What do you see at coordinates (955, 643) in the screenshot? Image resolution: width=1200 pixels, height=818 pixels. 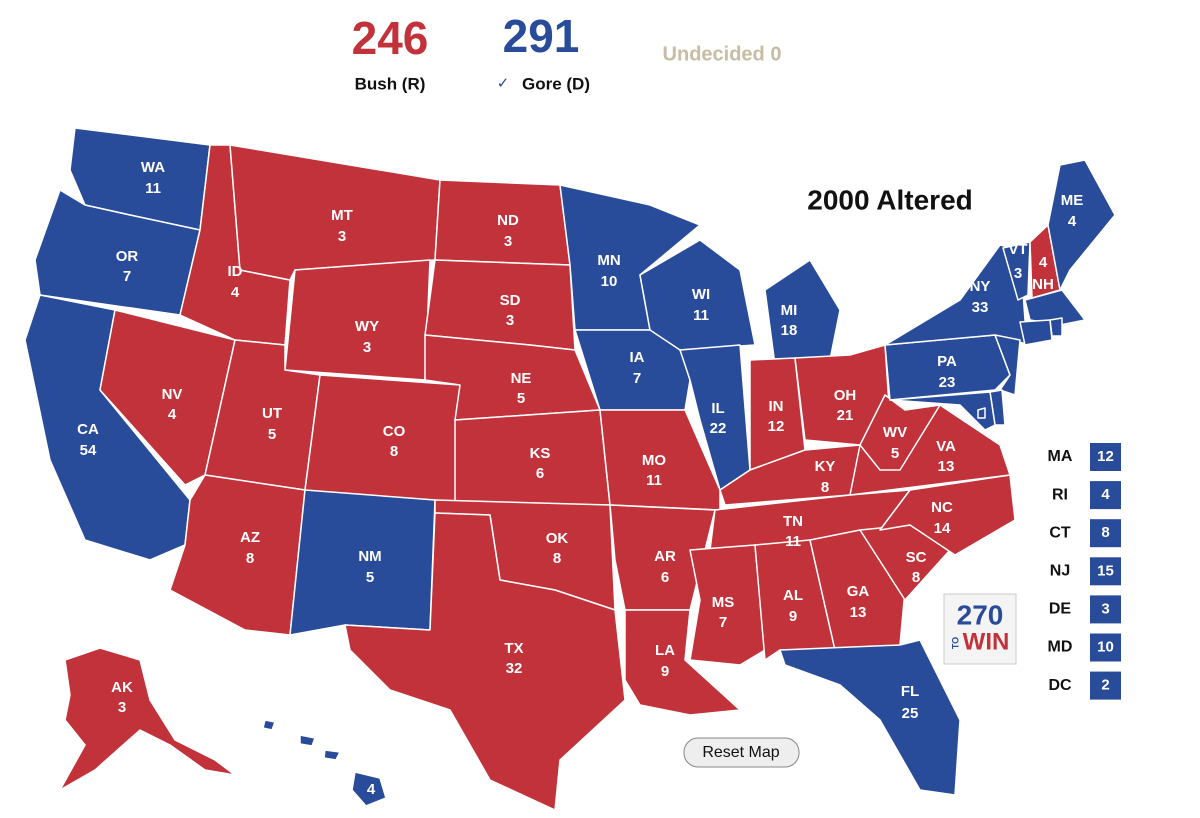 I see `logo-to: TO` at bounding box center [955, 643].